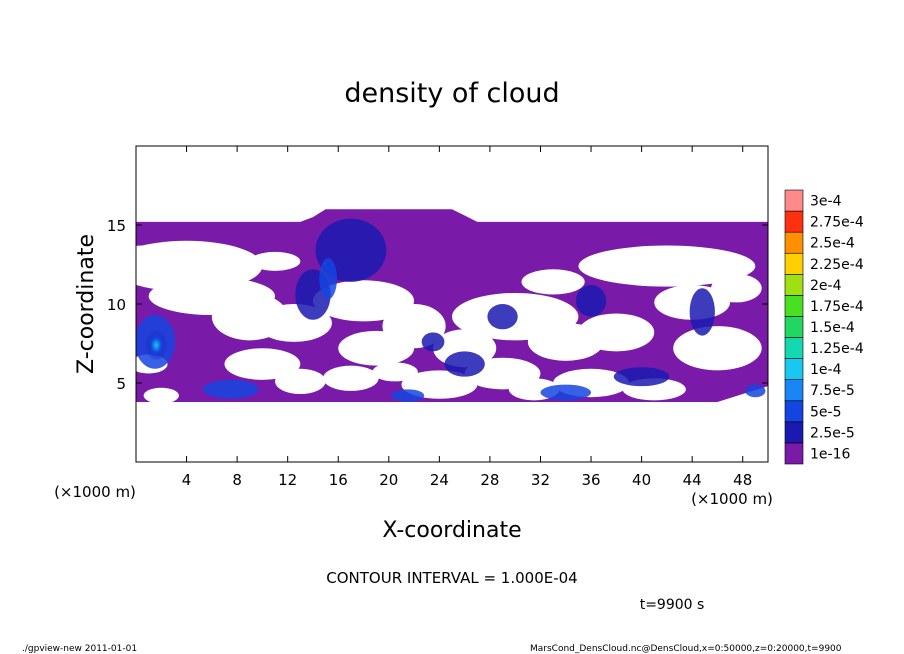 The width and height of the screenshot is (904, 654). What do you see at coordinates (86, 304) in the screenshot?
I see `y-axis-label: Z-coordinate` at bounding box center [86, 304].